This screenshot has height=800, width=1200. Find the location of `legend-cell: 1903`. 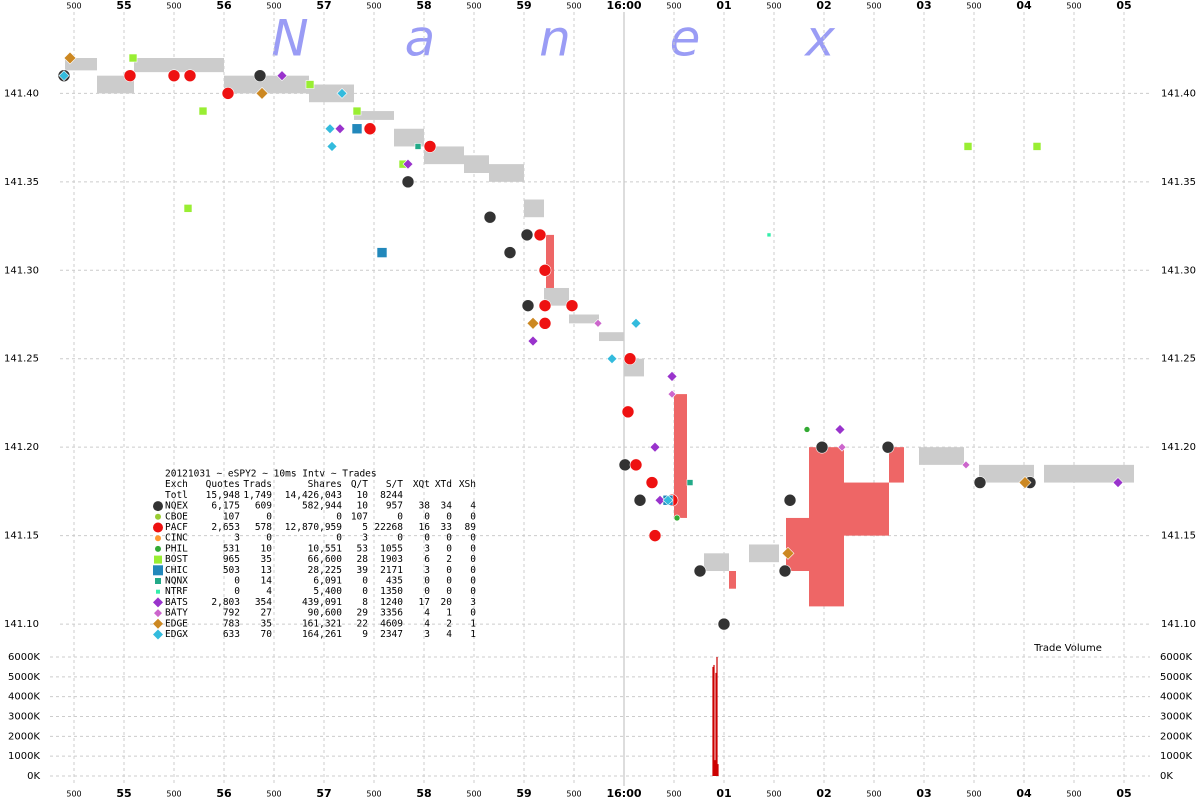

legend-cell: 1903 is located at coordinates (391, 559).